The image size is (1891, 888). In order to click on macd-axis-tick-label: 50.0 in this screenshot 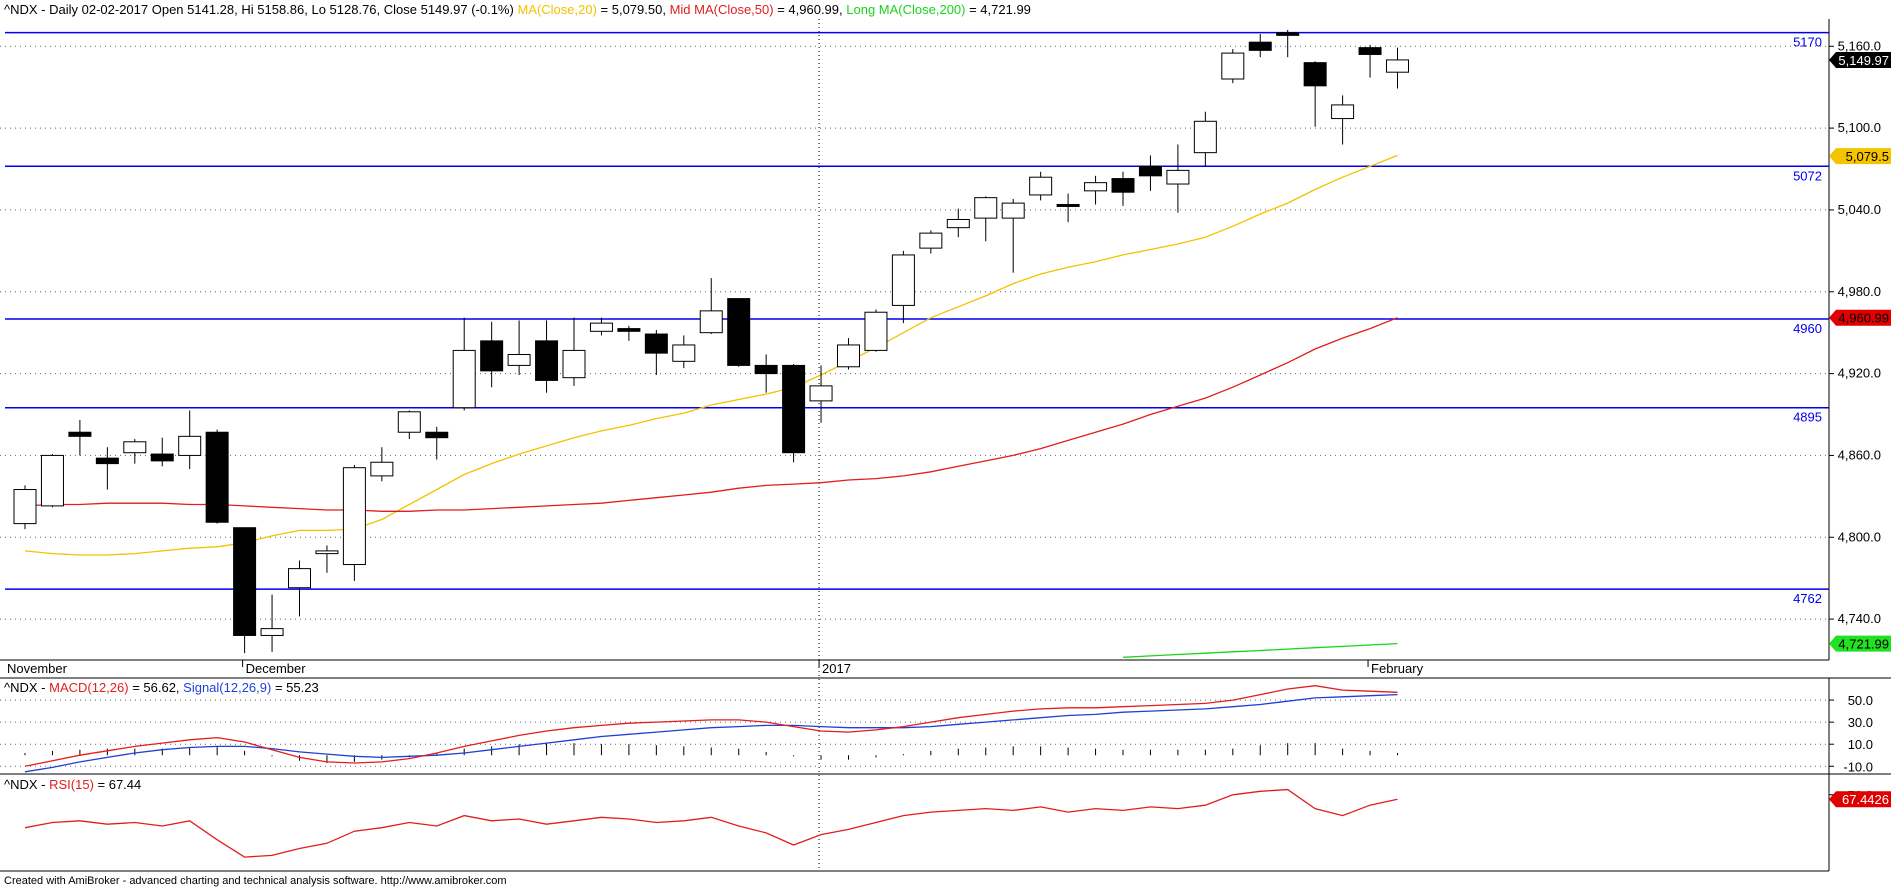, I will do `click(1860, 700)`.